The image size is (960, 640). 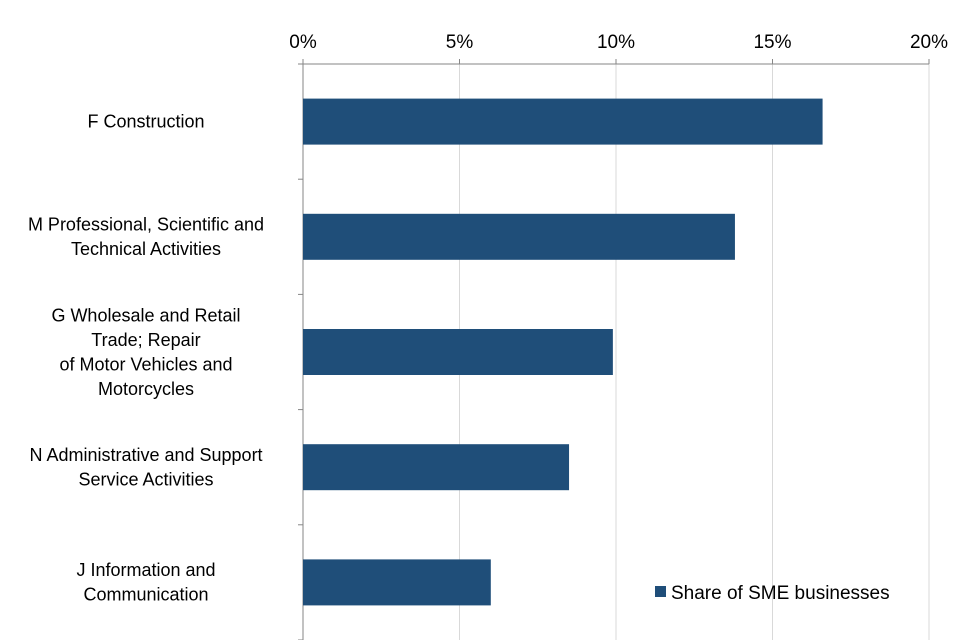 I want to click on x-axis-tick-labels: 0% 5% 10% 15% 20%, so click(x=618, y=42).